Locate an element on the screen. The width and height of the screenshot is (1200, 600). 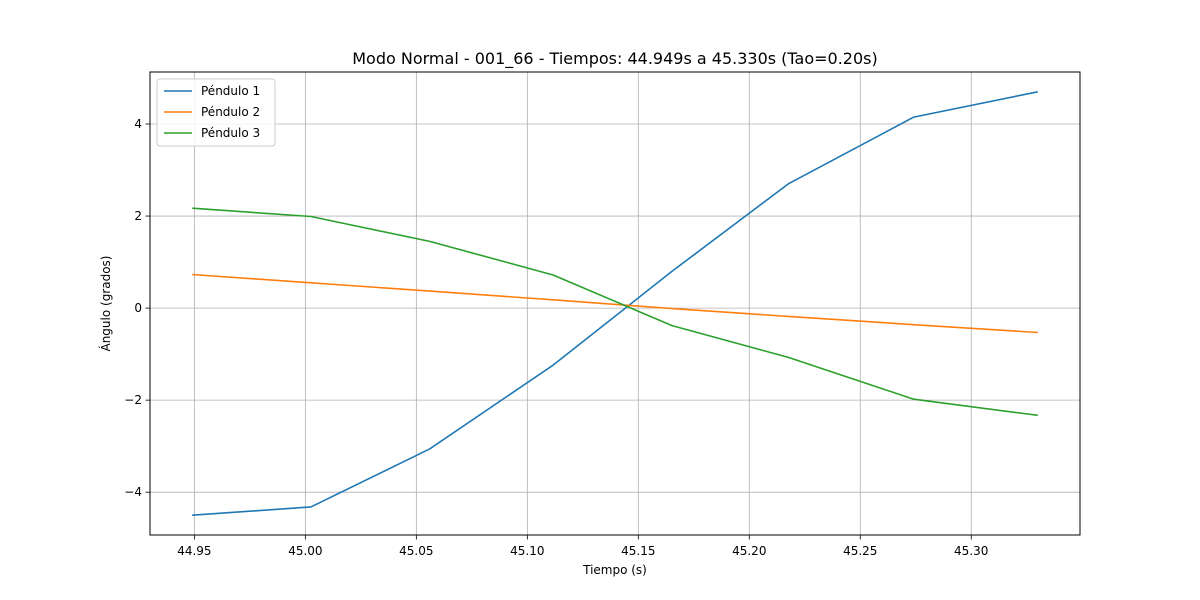
x-tick-label: 45.05 is located at coordinates (416, 551).